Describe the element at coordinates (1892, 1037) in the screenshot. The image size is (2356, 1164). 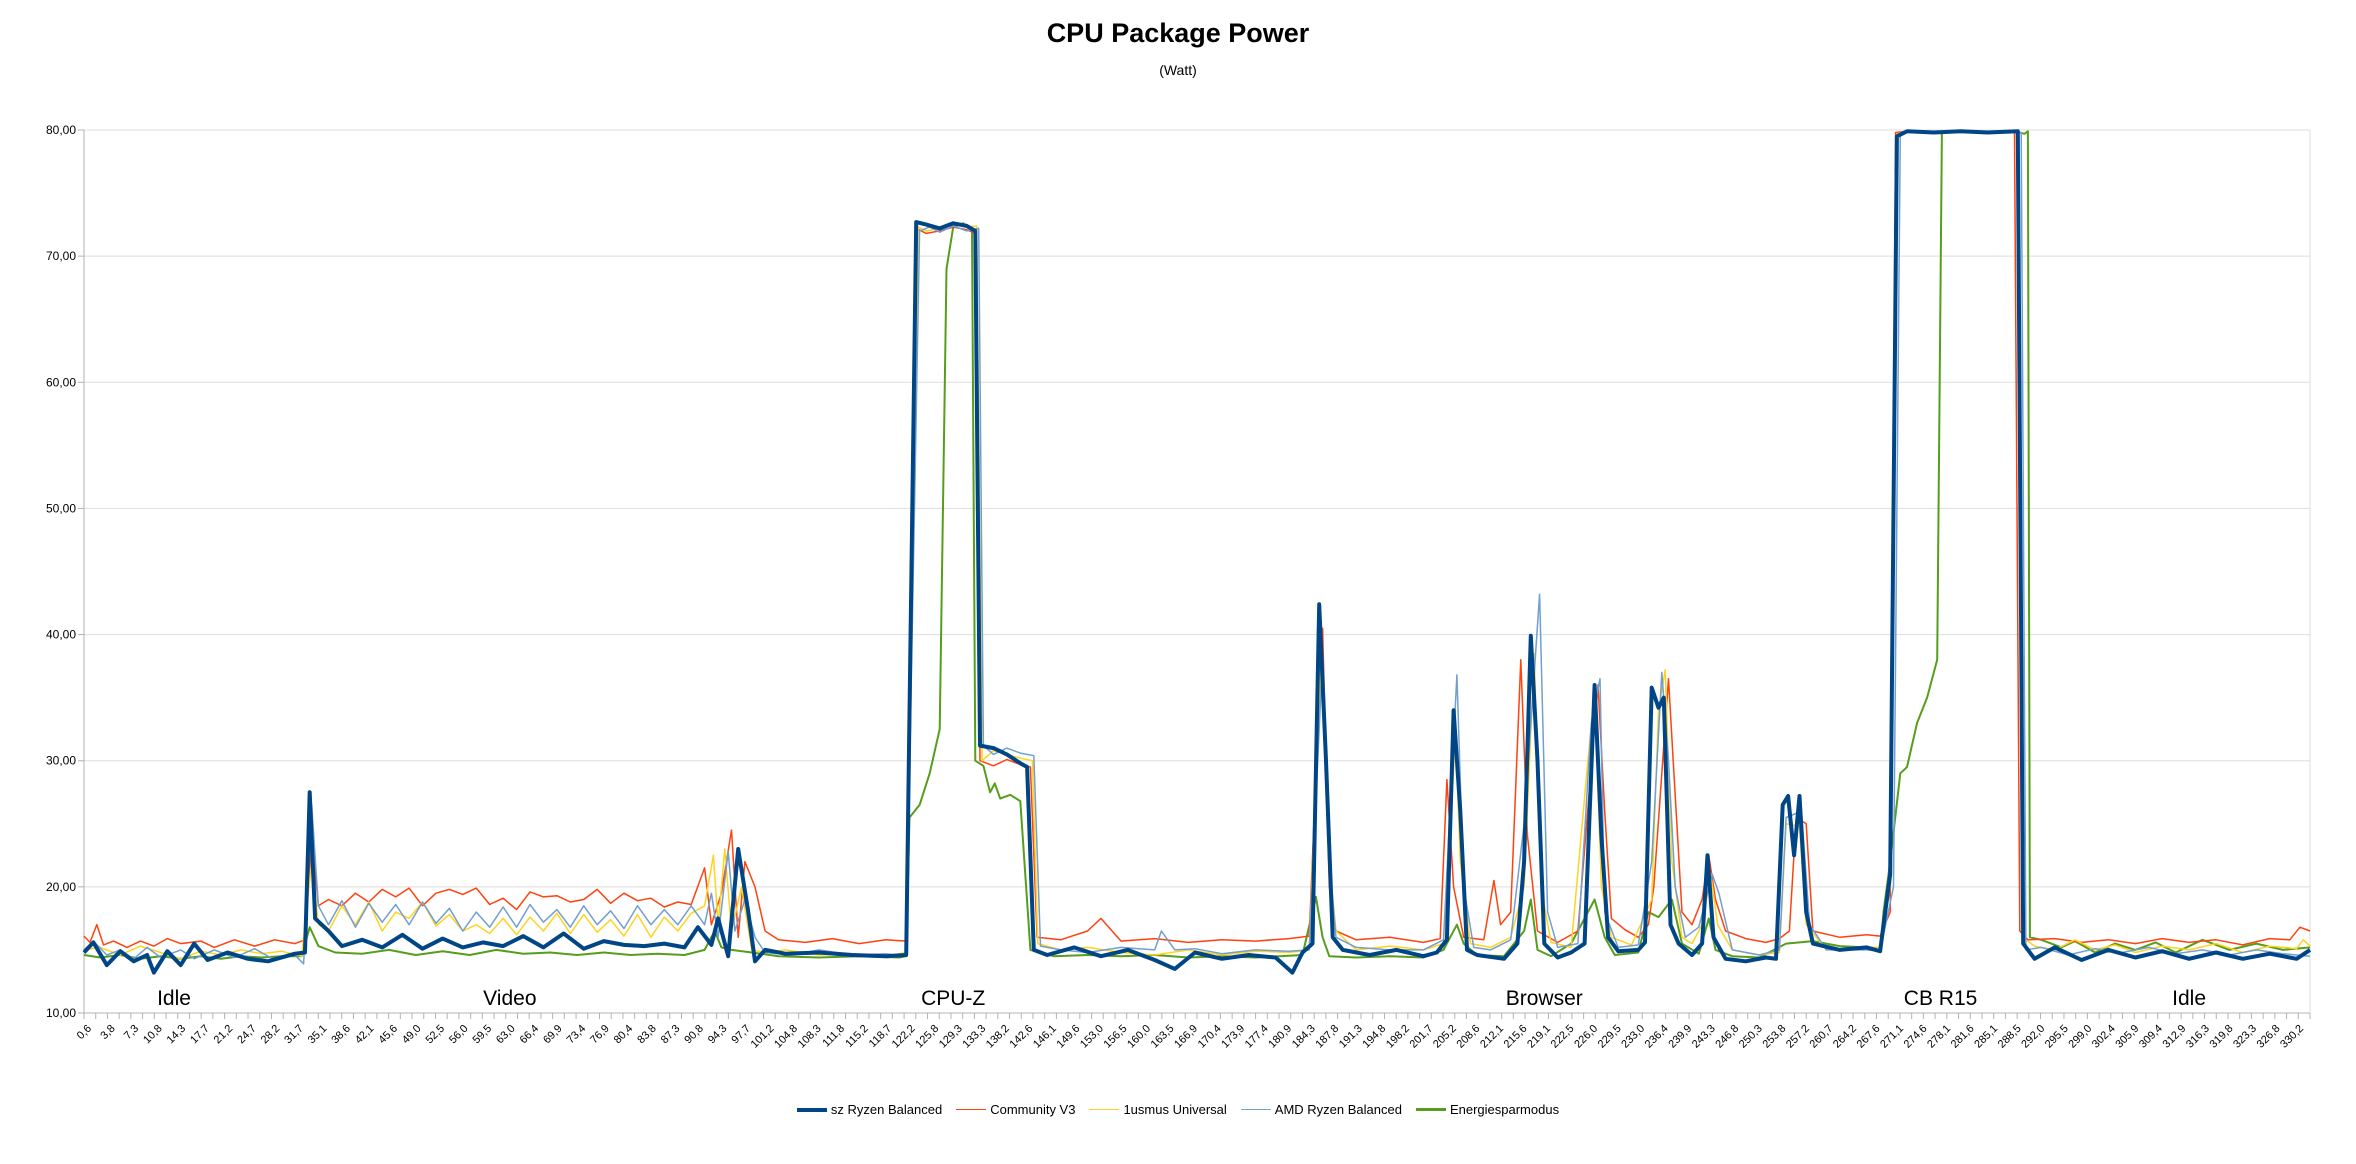
I see `x-tick-label: 271,1` at that location.